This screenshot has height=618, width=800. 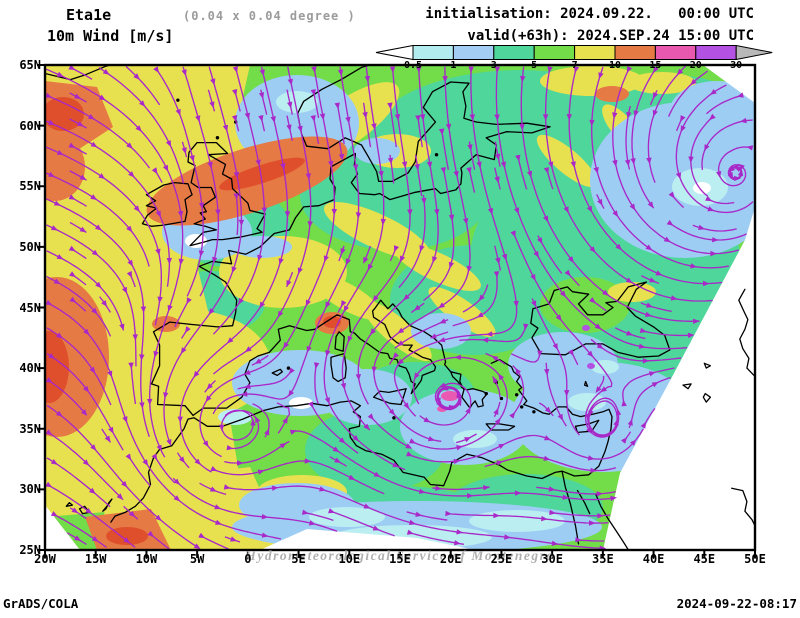 I want to click on colorbar-label: 7, so click(x=574, y=65).